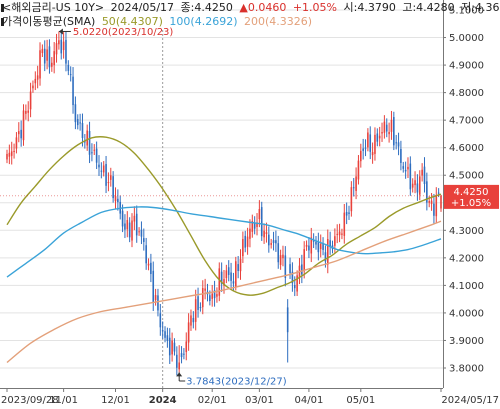  I want to click on change-pct: +1.05%, so click(315, 7).